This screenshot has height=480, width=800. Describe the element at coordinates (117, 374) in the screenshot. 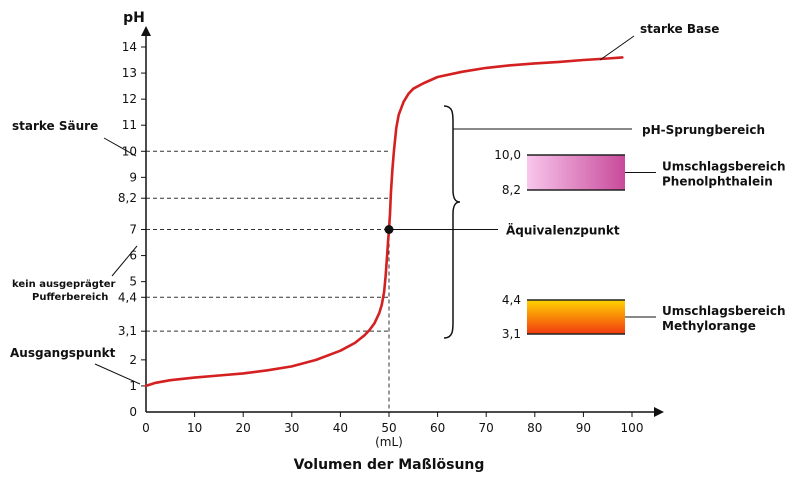

I see `leader-start-point` at that location.